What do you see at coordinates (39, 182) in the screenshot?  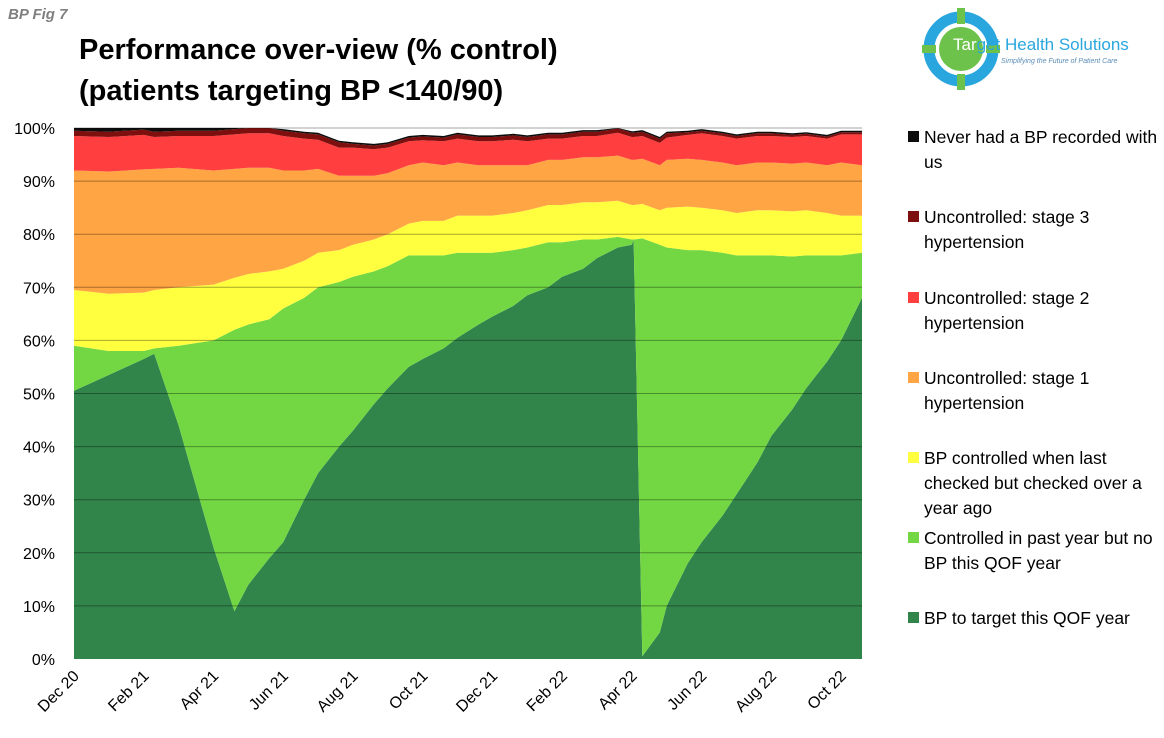 I see `y-tick-label: 90%` at bounding box center [39, 182].